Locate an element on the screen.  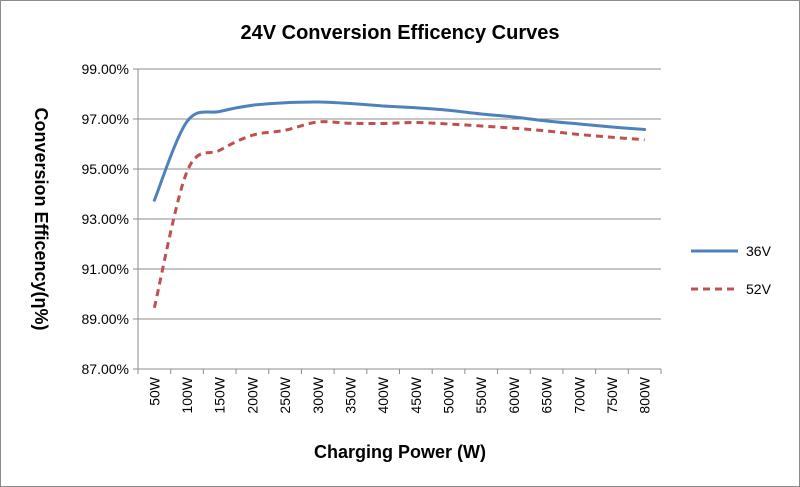
x-tick-label: 400W is located at coordinates (383, 394).